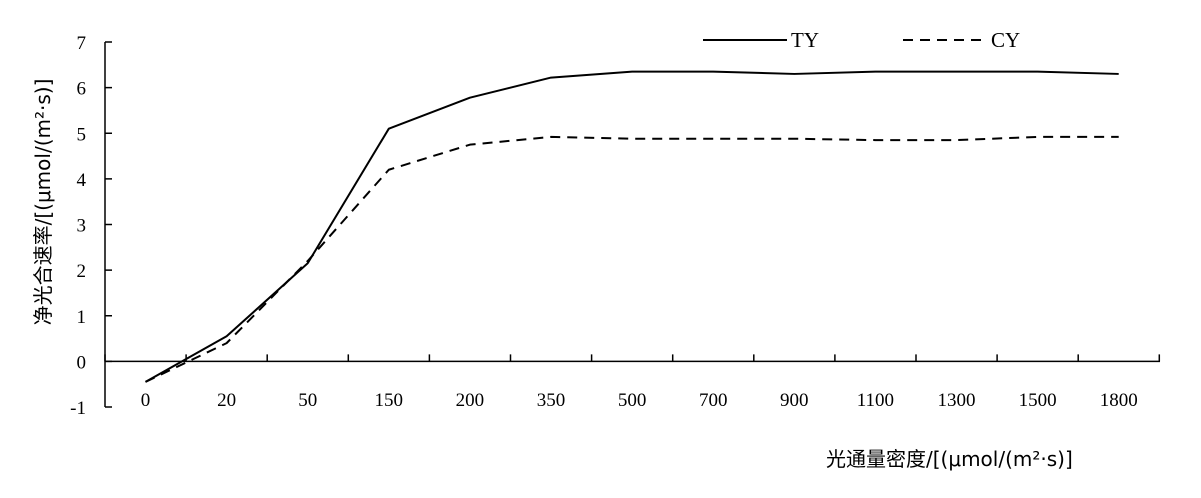  I want to click on x-tick-label: 50, so click(307, 400).